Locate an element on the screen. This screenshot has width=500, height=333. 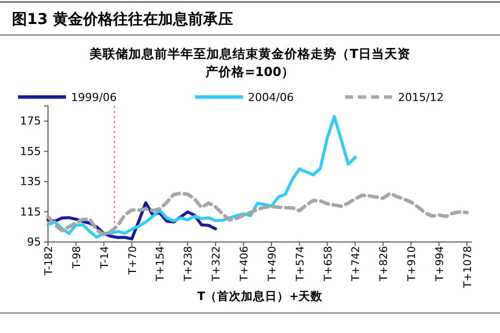
y-tick-label: 95 is located at coordinates (34, 242).